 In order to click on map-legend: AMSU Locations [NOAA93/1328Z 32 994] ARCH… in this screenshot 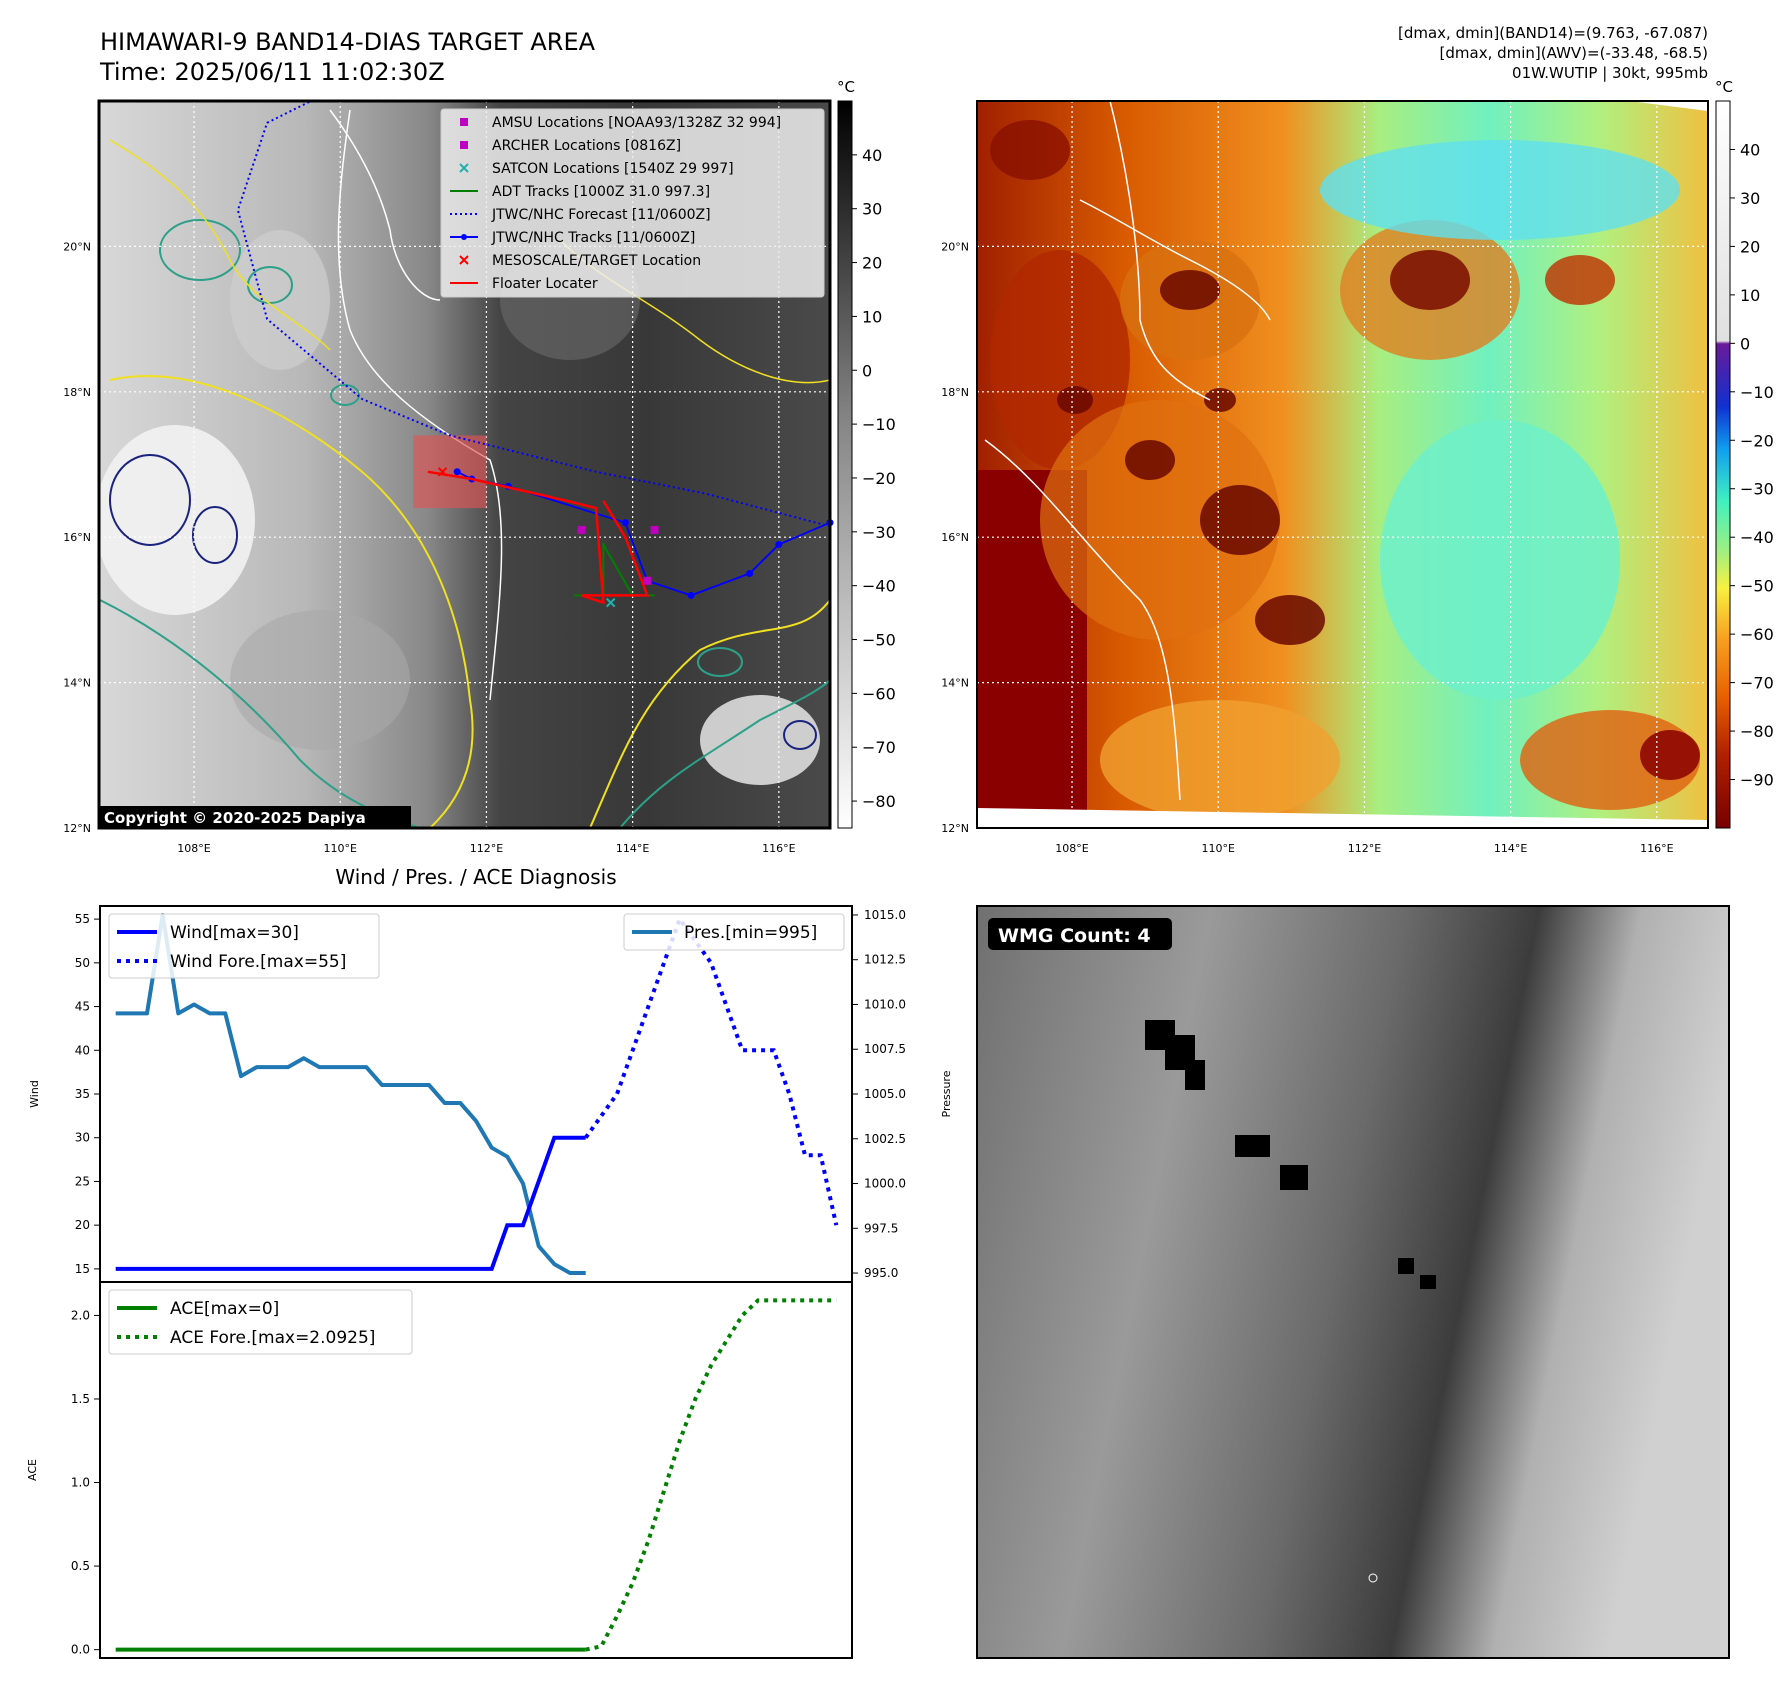, I will do `click(632, 203)`.